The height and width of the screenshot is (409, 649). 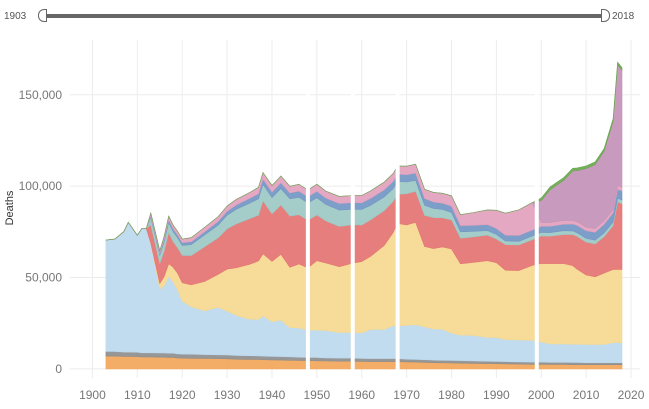 What do you see at coordinates (272, 395) in the screenshot?
I see `x-tick-label: 1940` at bounding box center [272, 395].